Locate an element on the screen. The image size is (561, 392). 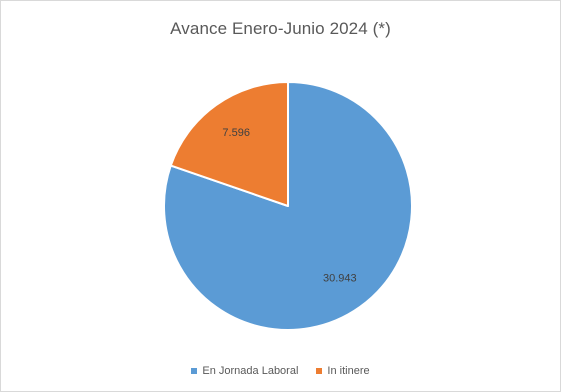
chart-legend: En Jornada Laboral In itinere is located at coordinates (280, 371).